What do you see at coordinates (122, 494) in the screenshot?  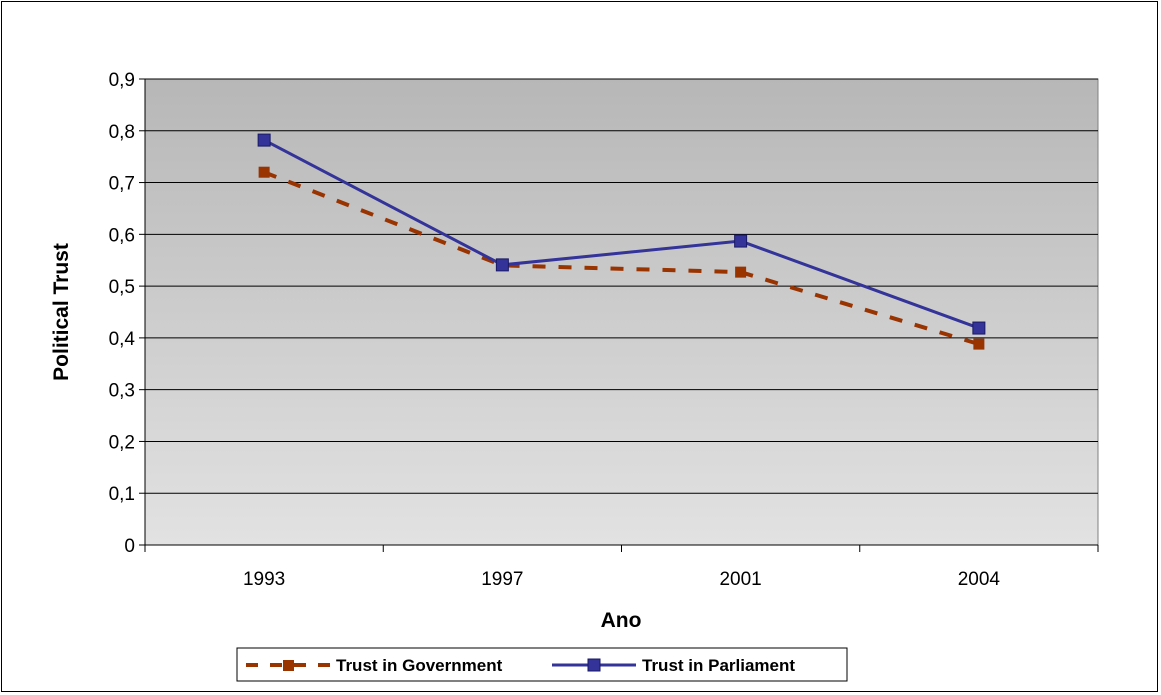 I see `y-tick-label: 0,1` at bounding box center [122, 494].